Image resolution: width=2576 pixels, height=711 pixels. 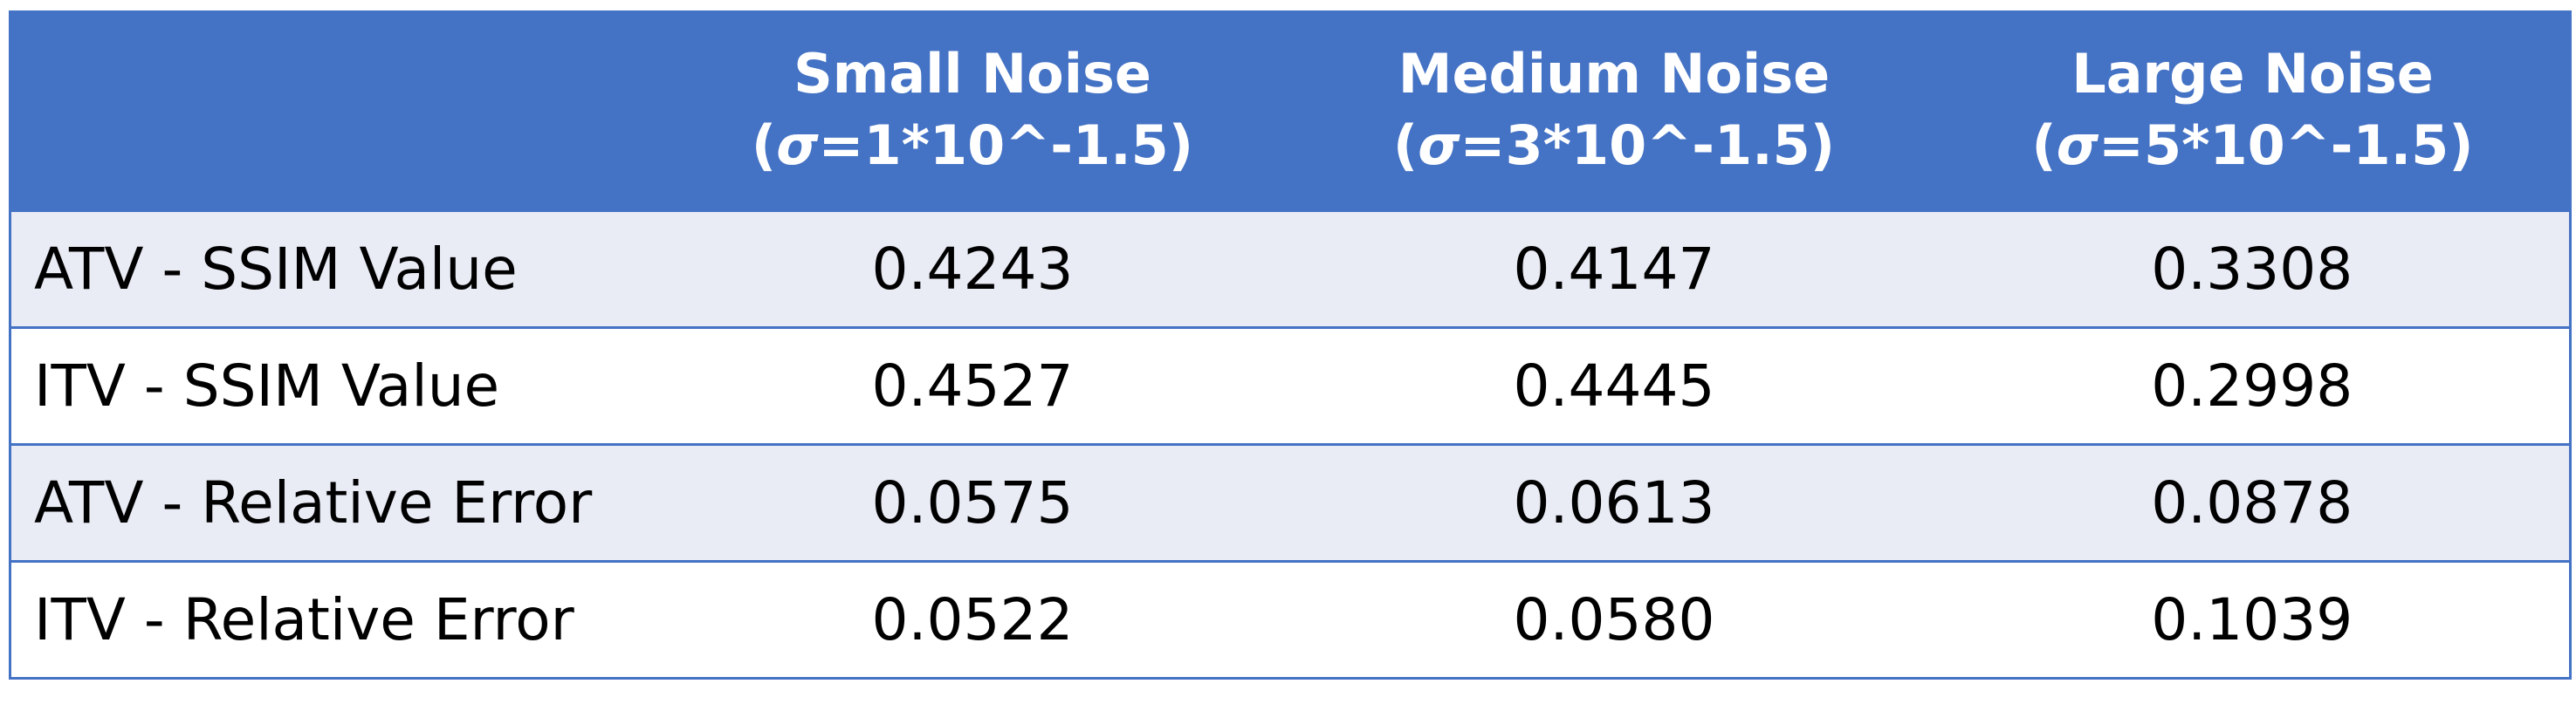 What do you see at coordinates (2252, 268) in the screenshot?
I see `cell-large-noise: 0.3308` at bounding box center [2252, 268].